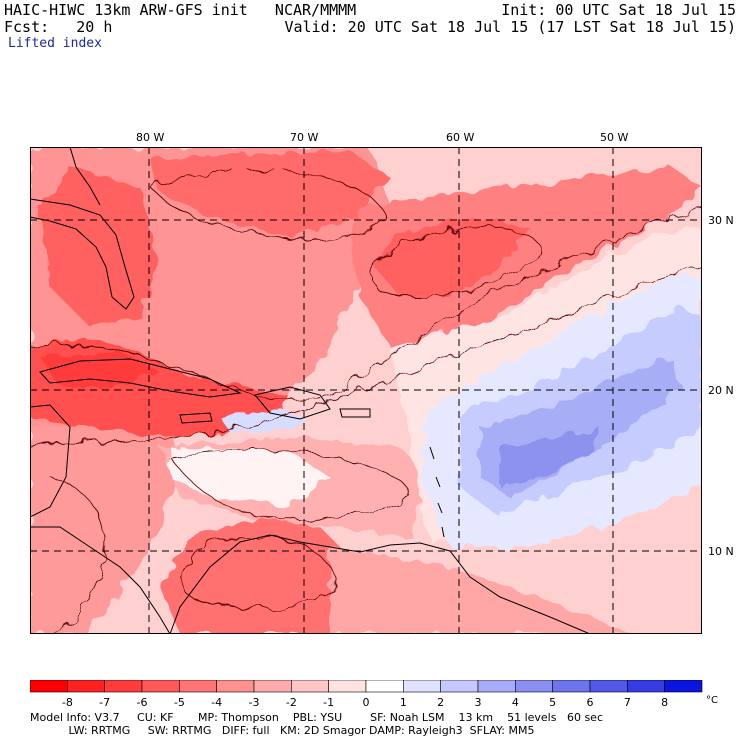 Image resolution: width=740 pixels, height=740 pixels. I want to click on region-neutral-sea, so click(250, 477).